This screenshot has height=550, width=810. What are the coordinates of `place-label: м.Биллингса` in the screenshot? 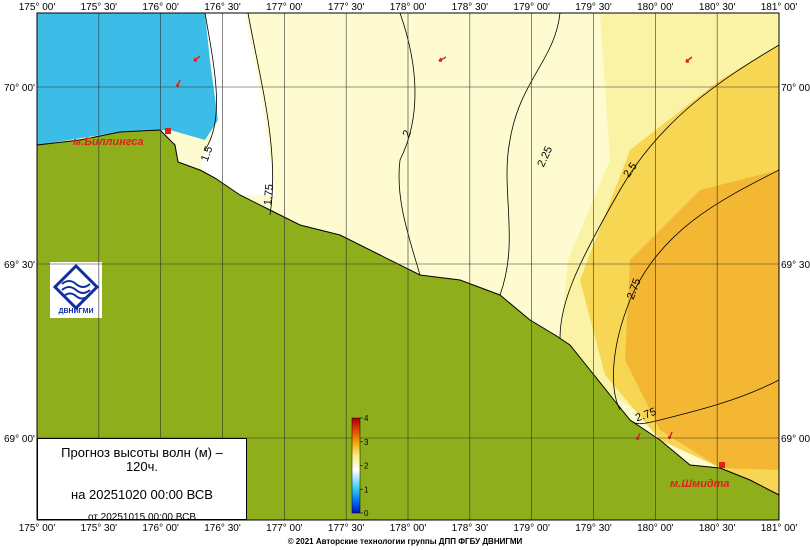 It's located at (108, 142).